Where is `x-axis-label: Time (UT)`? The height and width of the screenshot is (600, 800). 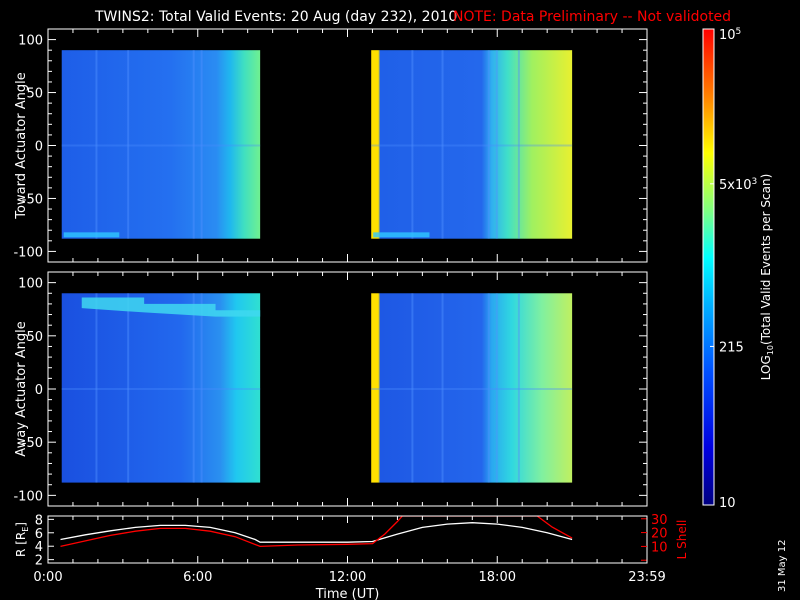 x-axis-label: Time (UT) is located at coordinates (347, 593).